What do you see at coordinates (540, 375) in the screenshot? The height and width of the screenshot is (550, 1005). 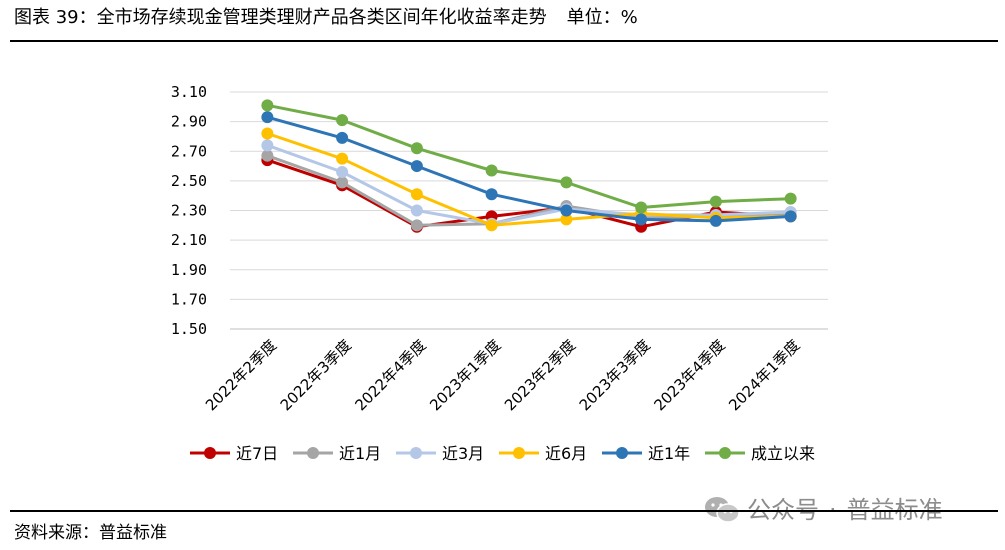 I see `x-tick-label: 2023年2季度` at bounding box center [540, 375].